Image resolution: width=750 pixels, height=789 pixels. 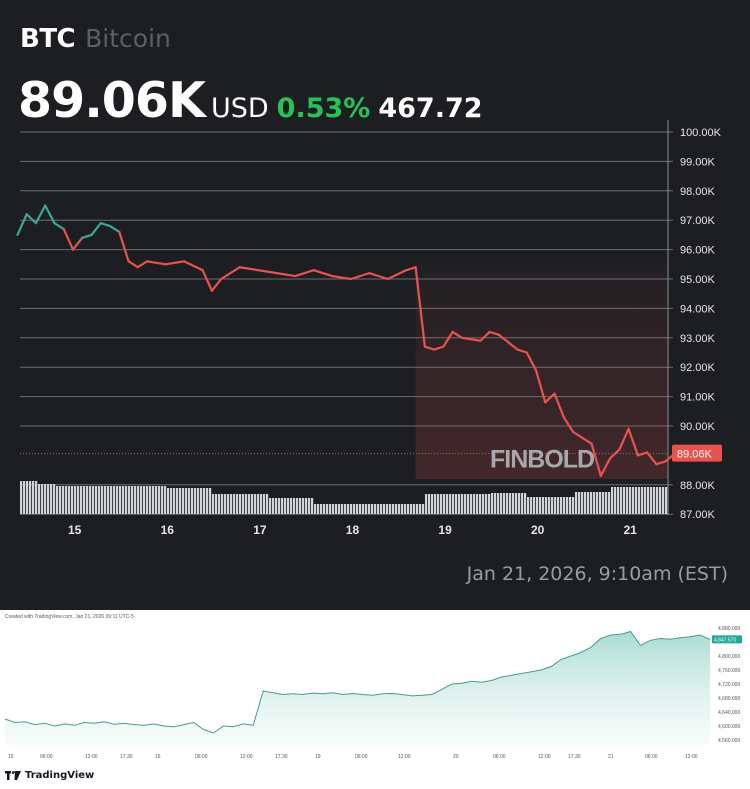 I want to click on current-price-badge, so click(x=697, y=453).